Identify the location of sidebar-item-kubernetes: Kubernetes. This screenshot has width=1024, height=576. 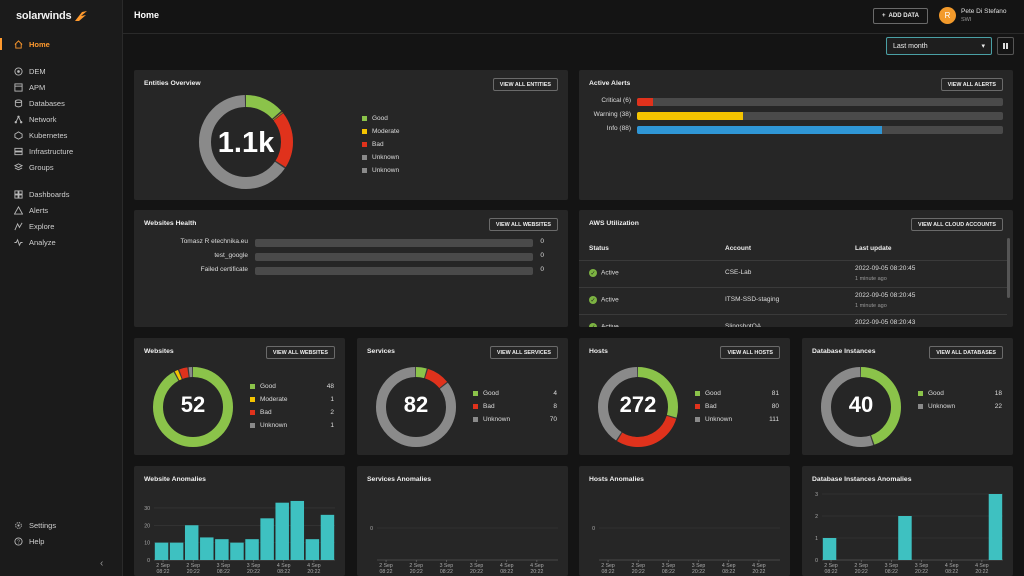
(61, 135).